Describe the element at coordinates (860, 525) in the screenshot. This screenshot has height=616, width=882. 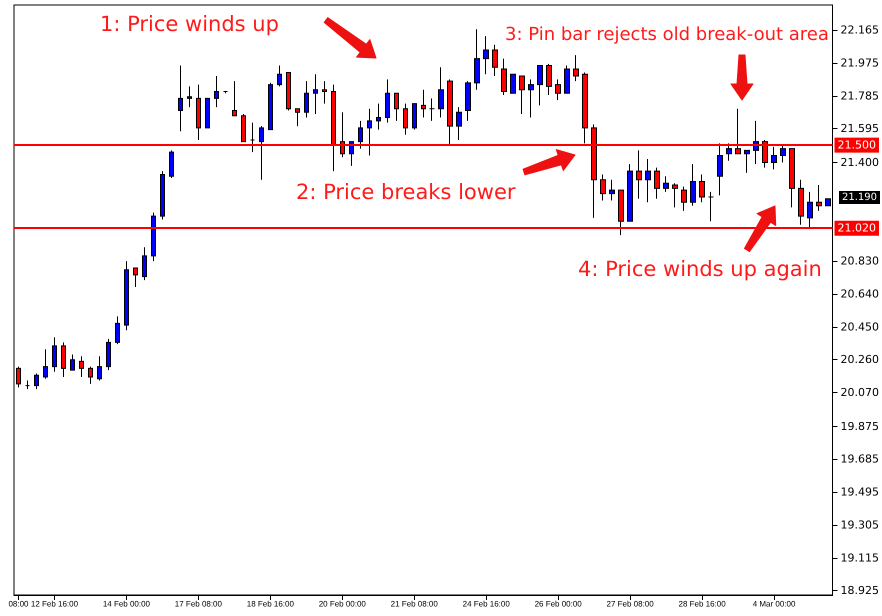
I see `y-tick-label: 19.305` at that location.